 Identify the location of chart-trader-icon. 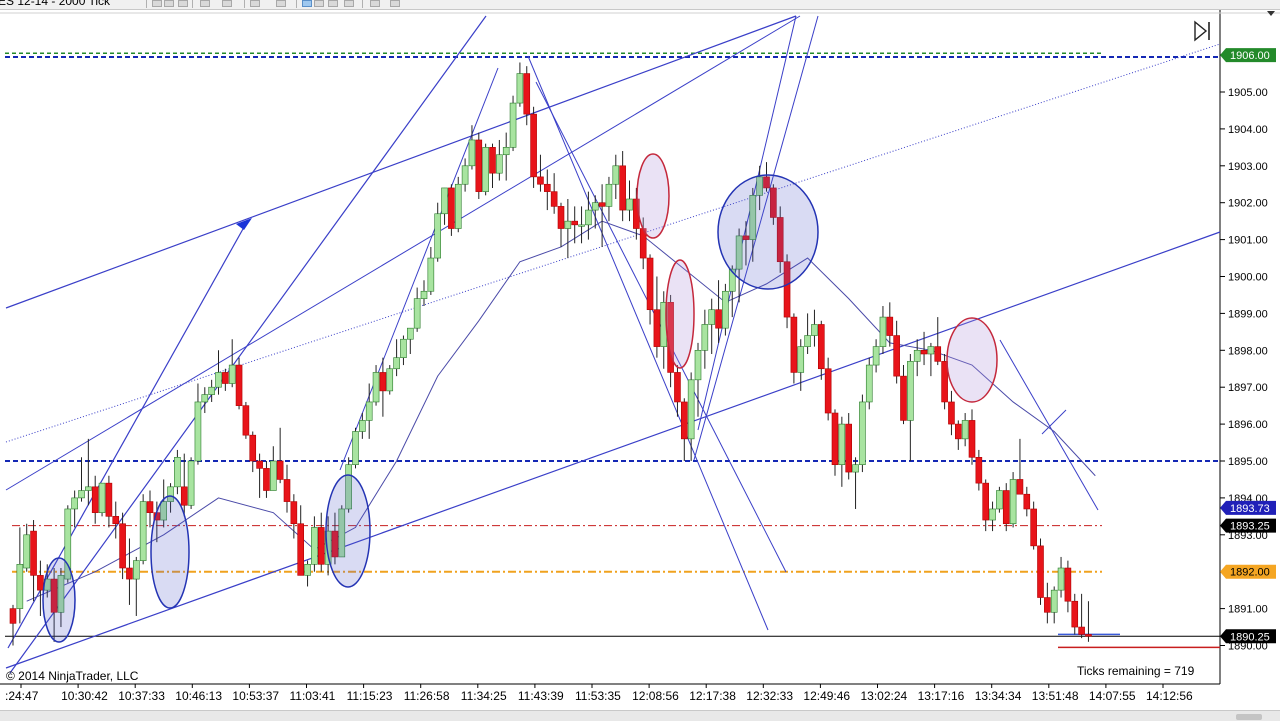
(281, 3).